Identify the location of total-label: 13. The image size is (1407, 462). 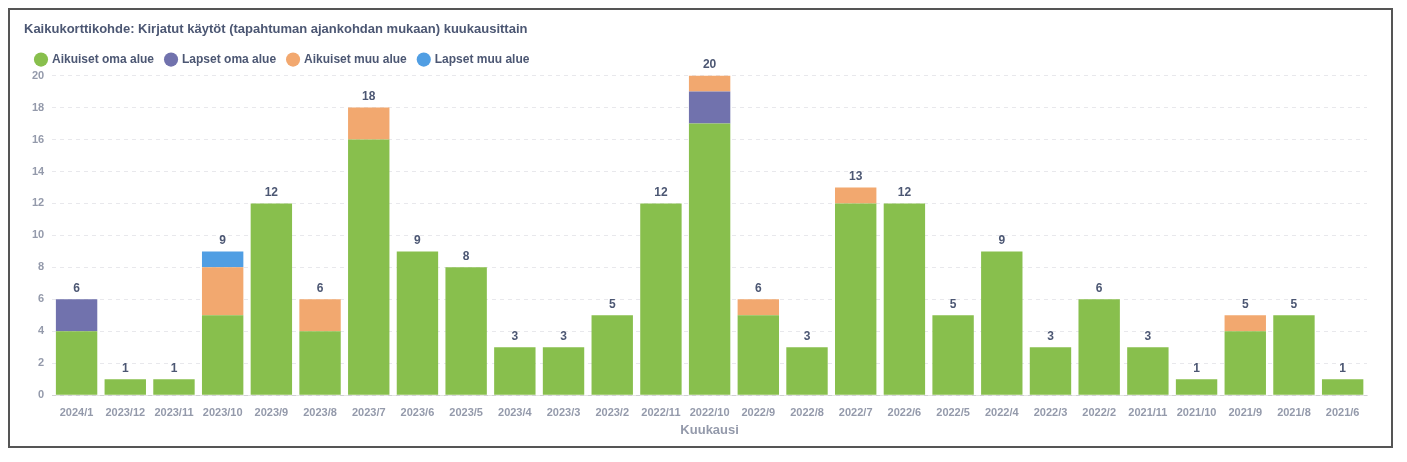
(856, 175).